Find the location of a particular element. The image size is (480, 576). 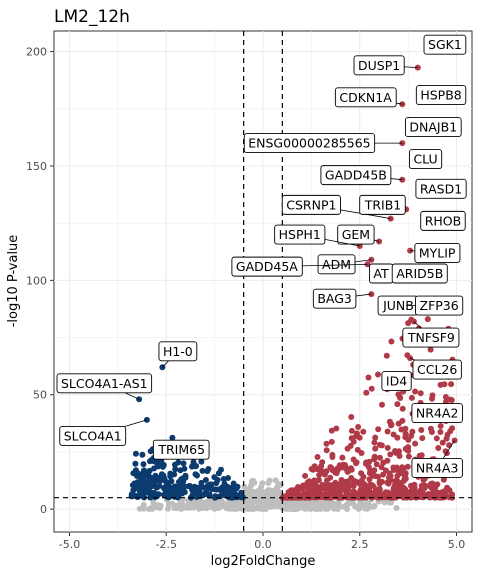

y-tick-label: 0 is located at coordinates (43, 509).